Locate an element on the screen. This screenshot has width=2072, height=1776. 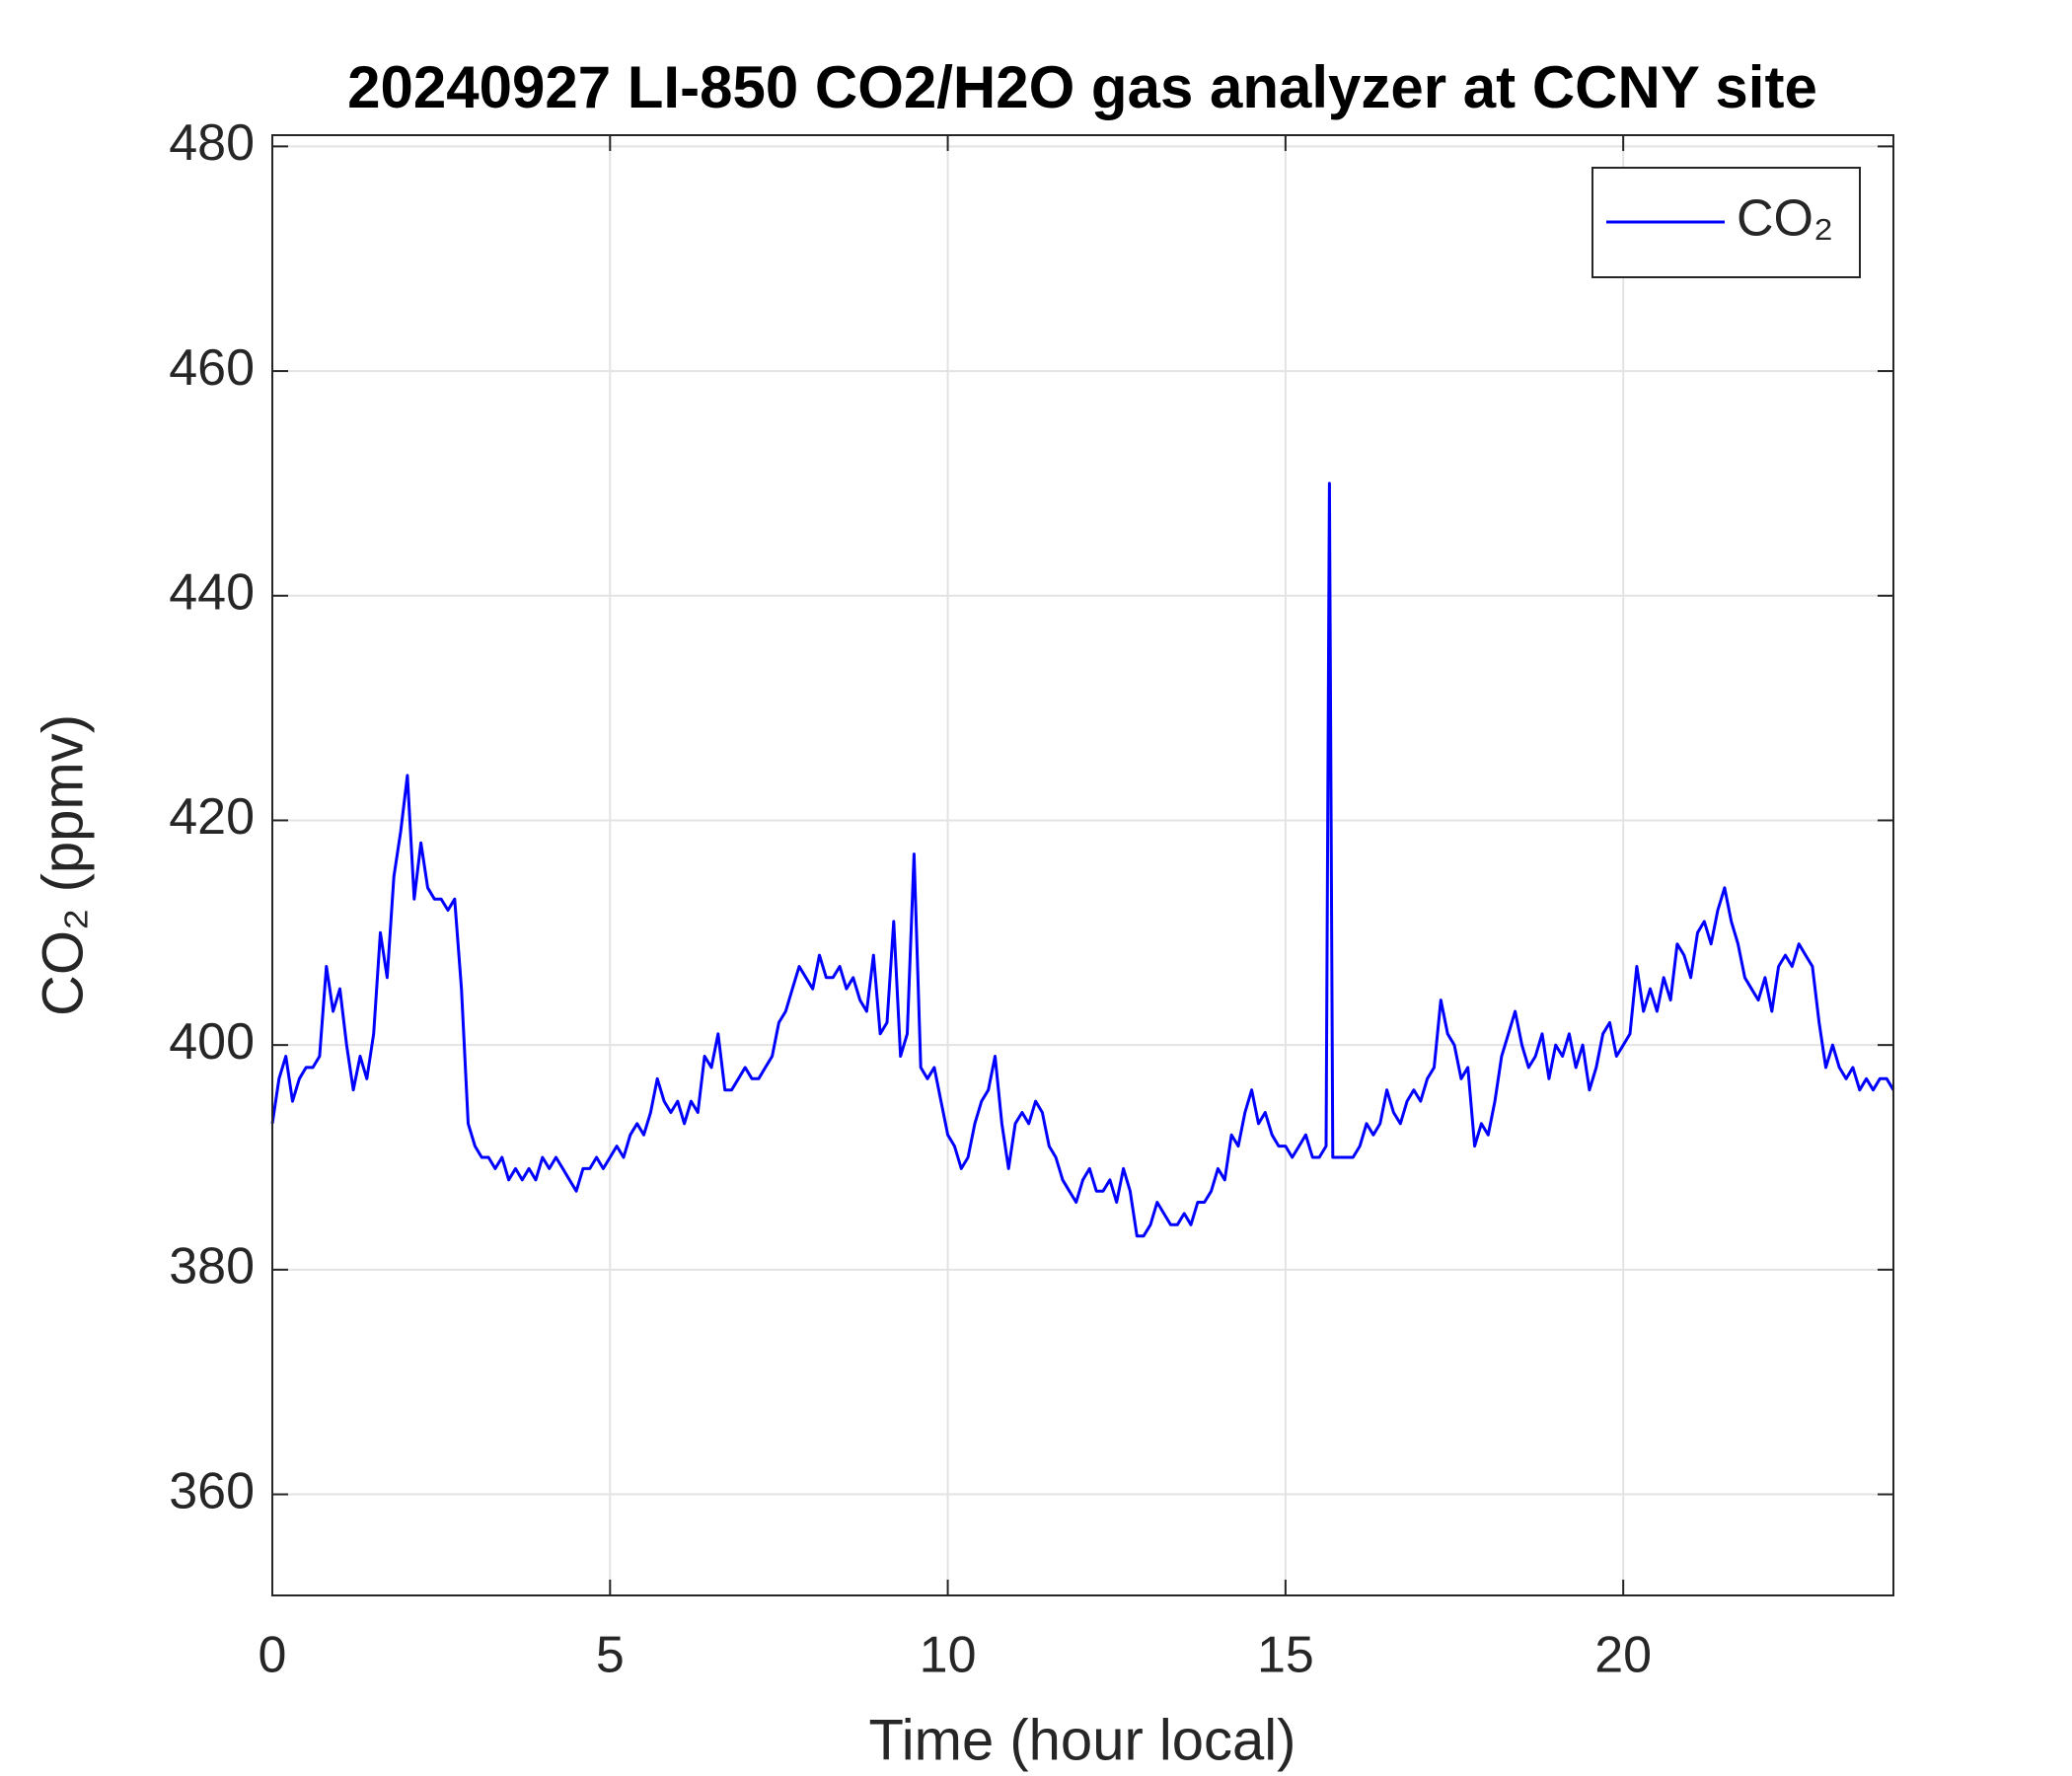
y-tick-label: 400 is located at coordinates (212, 1042).